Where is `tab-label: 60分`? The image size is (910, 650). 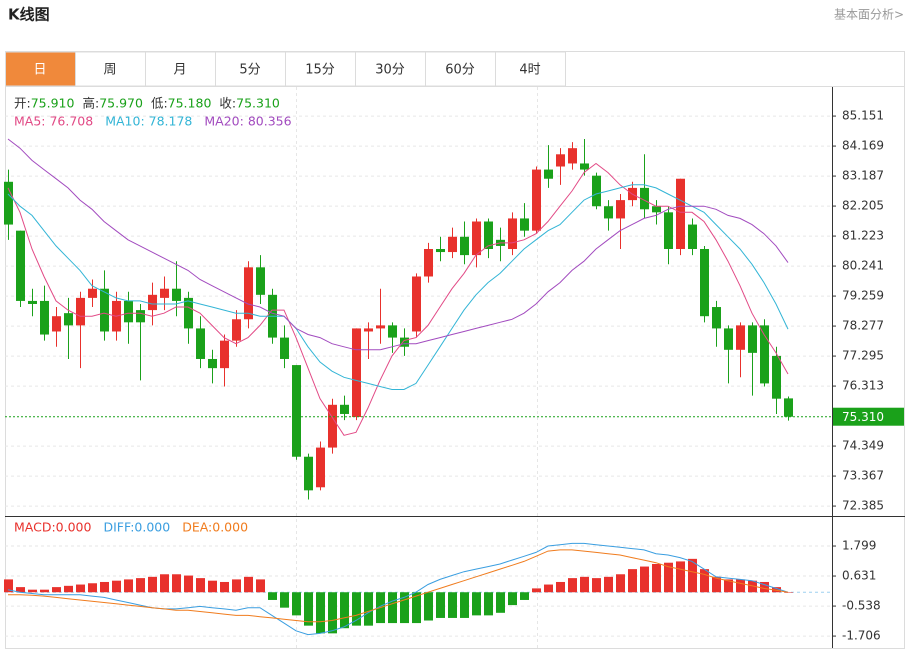 tab-label: 60分 is located at coordinates (460, 70).